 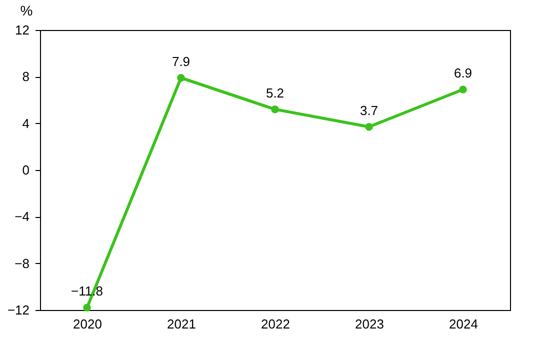 What do you see at coordinates (26, 170) in the screenshot?
I see `y-tick-label: 0` at bounding box center [26, 170].